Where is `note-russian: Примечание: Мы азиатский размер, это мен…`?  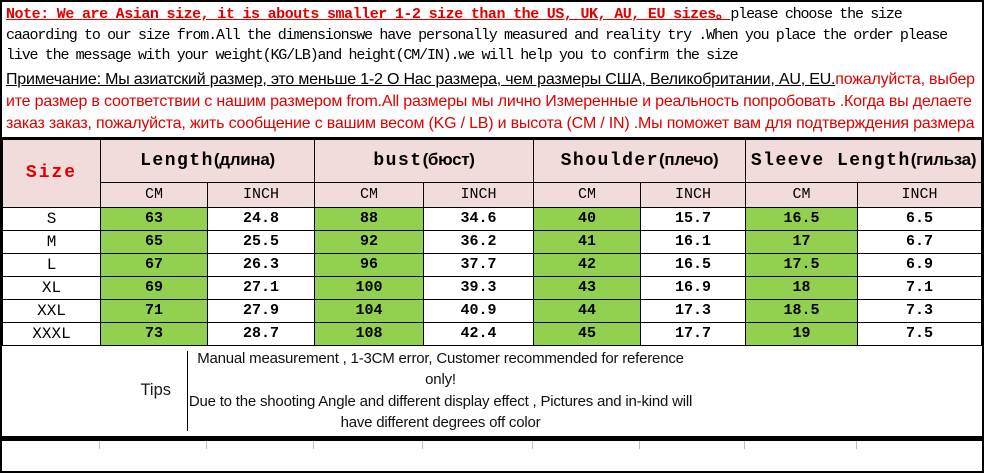
note-russian: Примечание: Мы азиатский размер, это мен… is located at coordinates (492, 102).